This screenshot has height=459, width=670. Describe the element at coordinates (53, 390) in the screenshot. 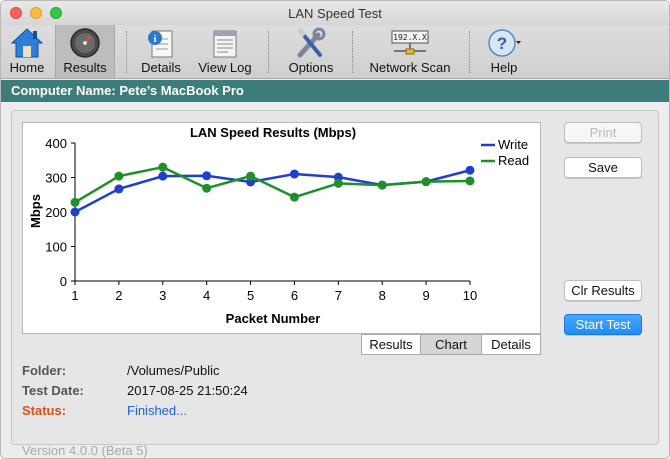

I see `test-date-label: Test Date:` at that location.